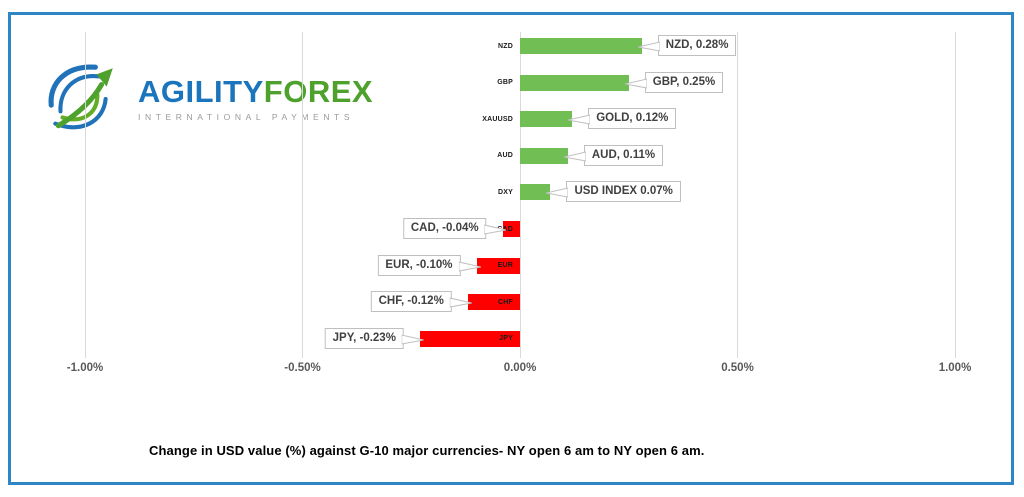 Image resolution: width=1024 pixels, height=497 pixels. I want to click on data-label-callout-nzd: NZD, 0.28%, so click(687, 45).